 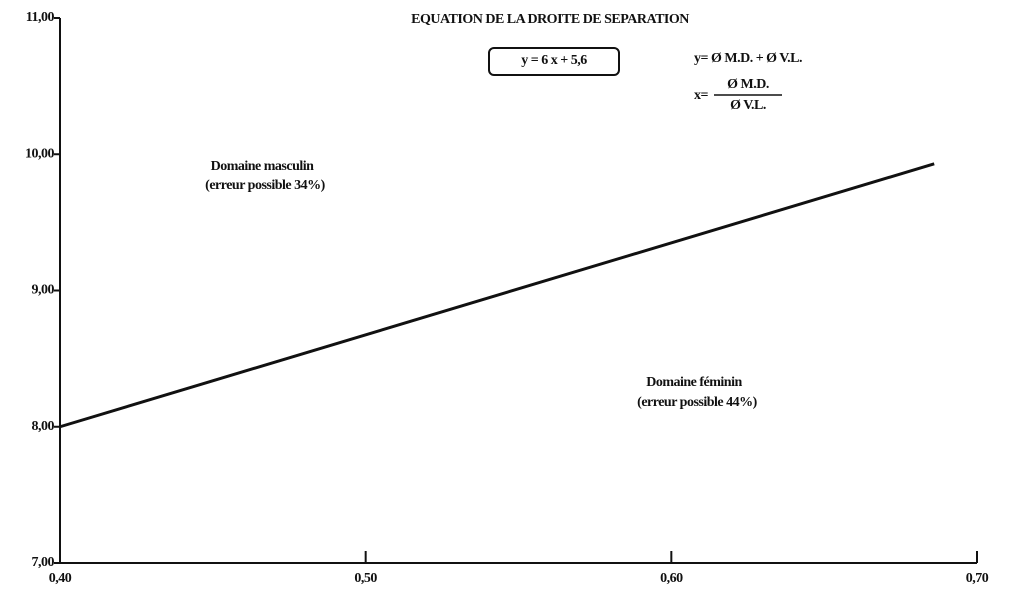 What do you see at coordinates (265, 185) in the screenshot?
I see `region-label: (erreur possible 34%)` at bounding box center [265, 185].